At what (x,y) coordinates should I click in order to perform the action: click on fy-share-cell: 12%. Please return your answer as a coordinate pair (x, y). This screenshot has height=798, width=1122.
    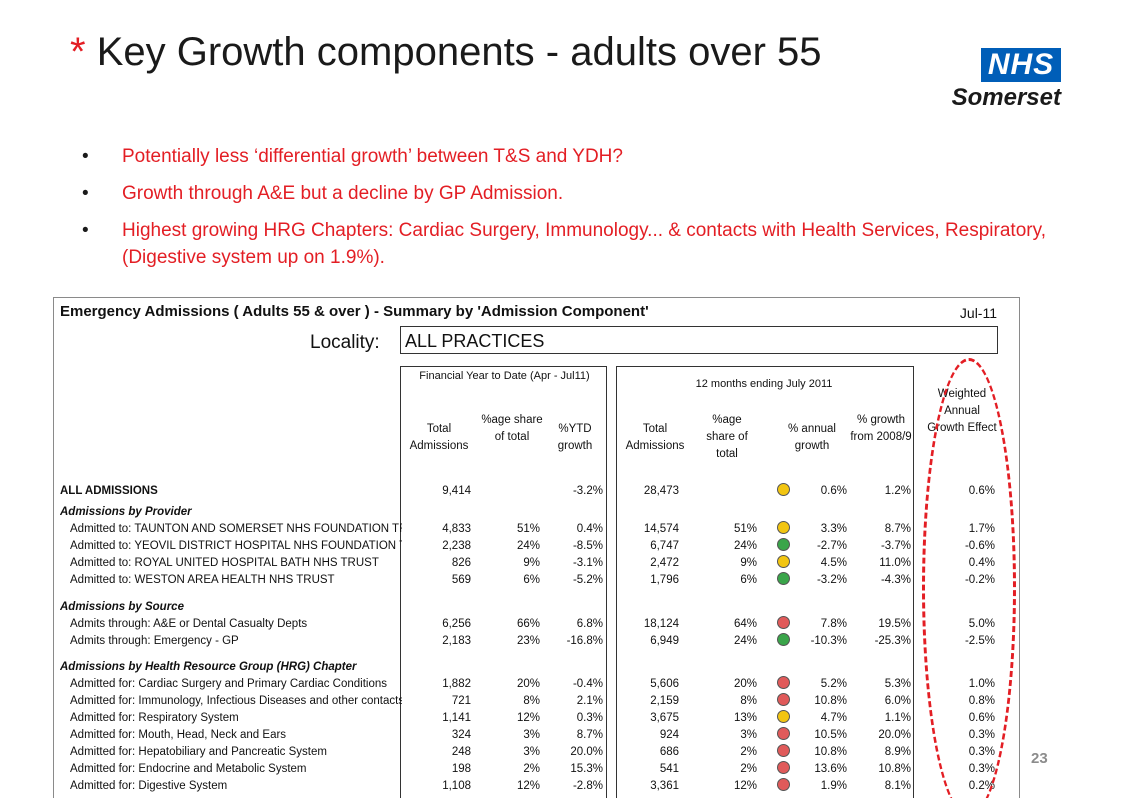
    Looking at the image, I should click on (528, 786).